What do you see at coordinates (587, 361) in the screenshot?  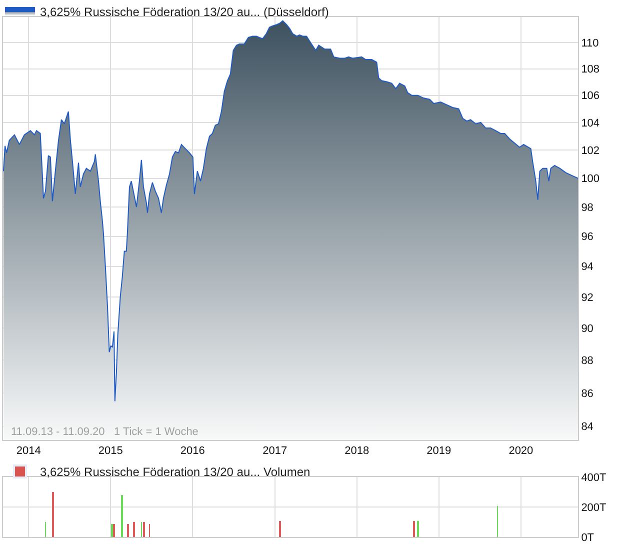 I see `y-tick-label: 88` at bounding box center [587, 361].